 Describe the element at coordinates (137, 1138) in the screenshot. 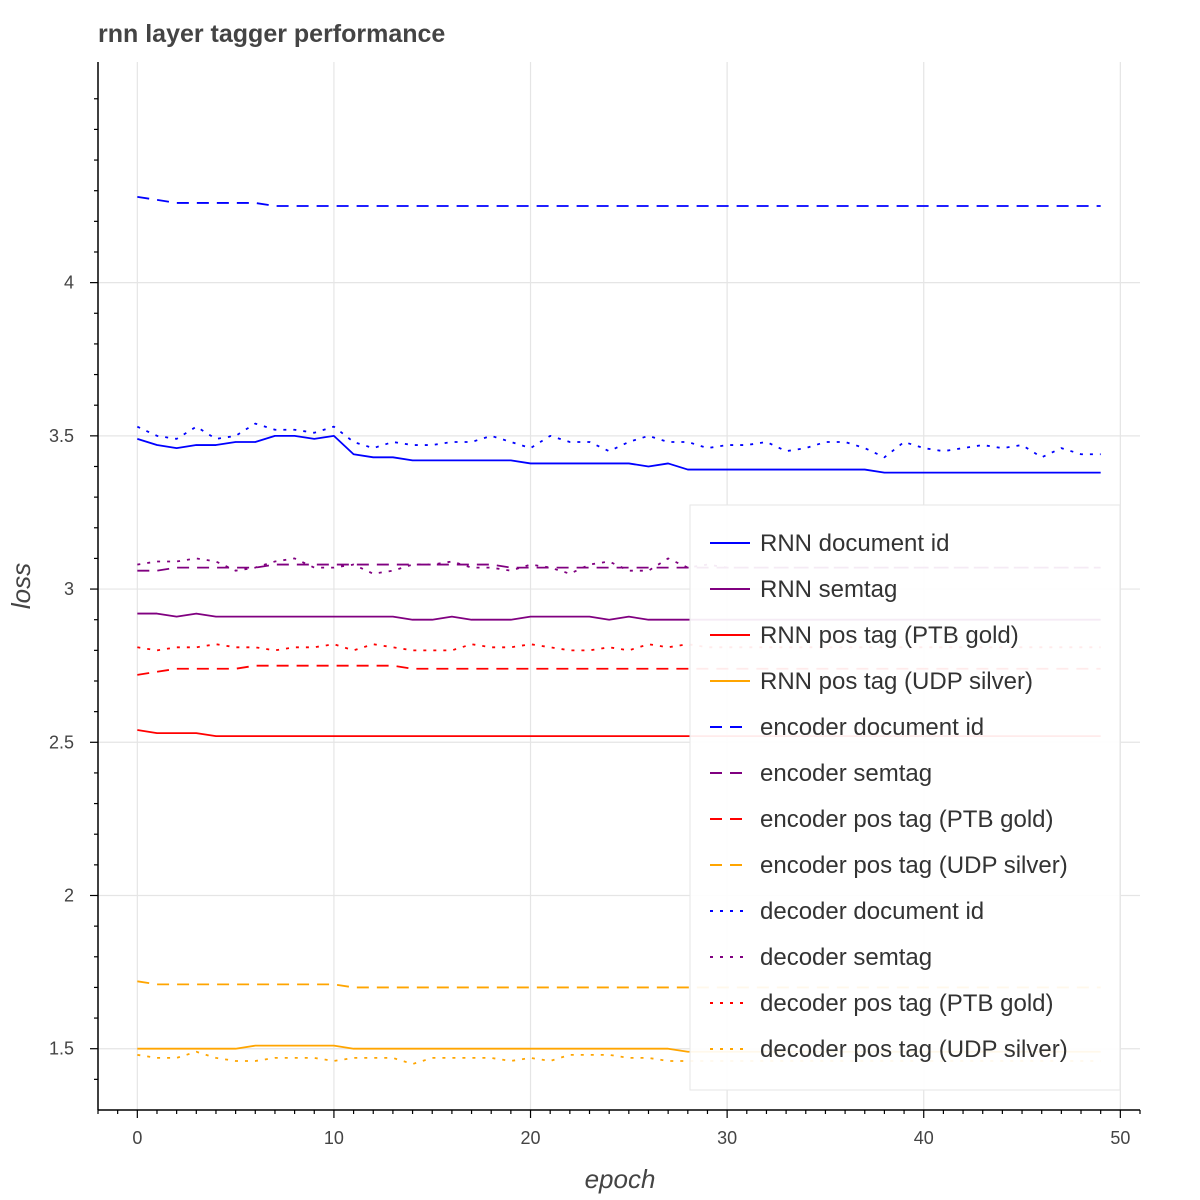

I see `x-tick-label: 0` at that location.